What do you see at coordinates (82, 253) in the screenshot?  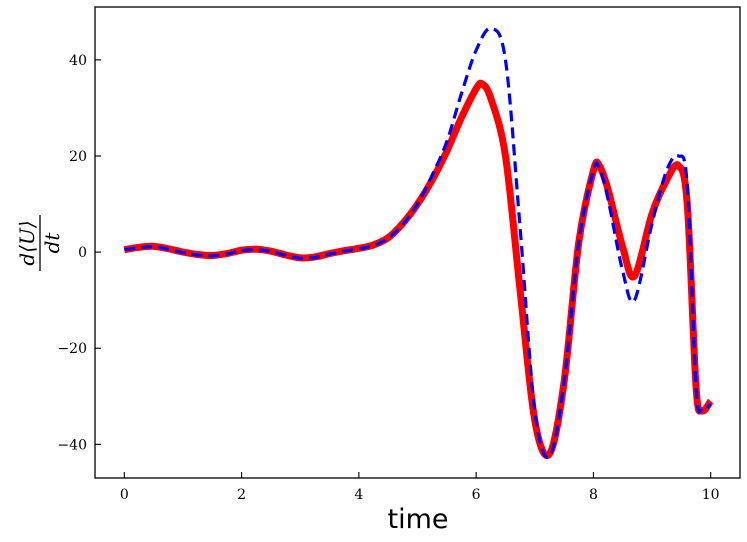 I see `y-tick-label: 0` at bounding box center [82, 253].